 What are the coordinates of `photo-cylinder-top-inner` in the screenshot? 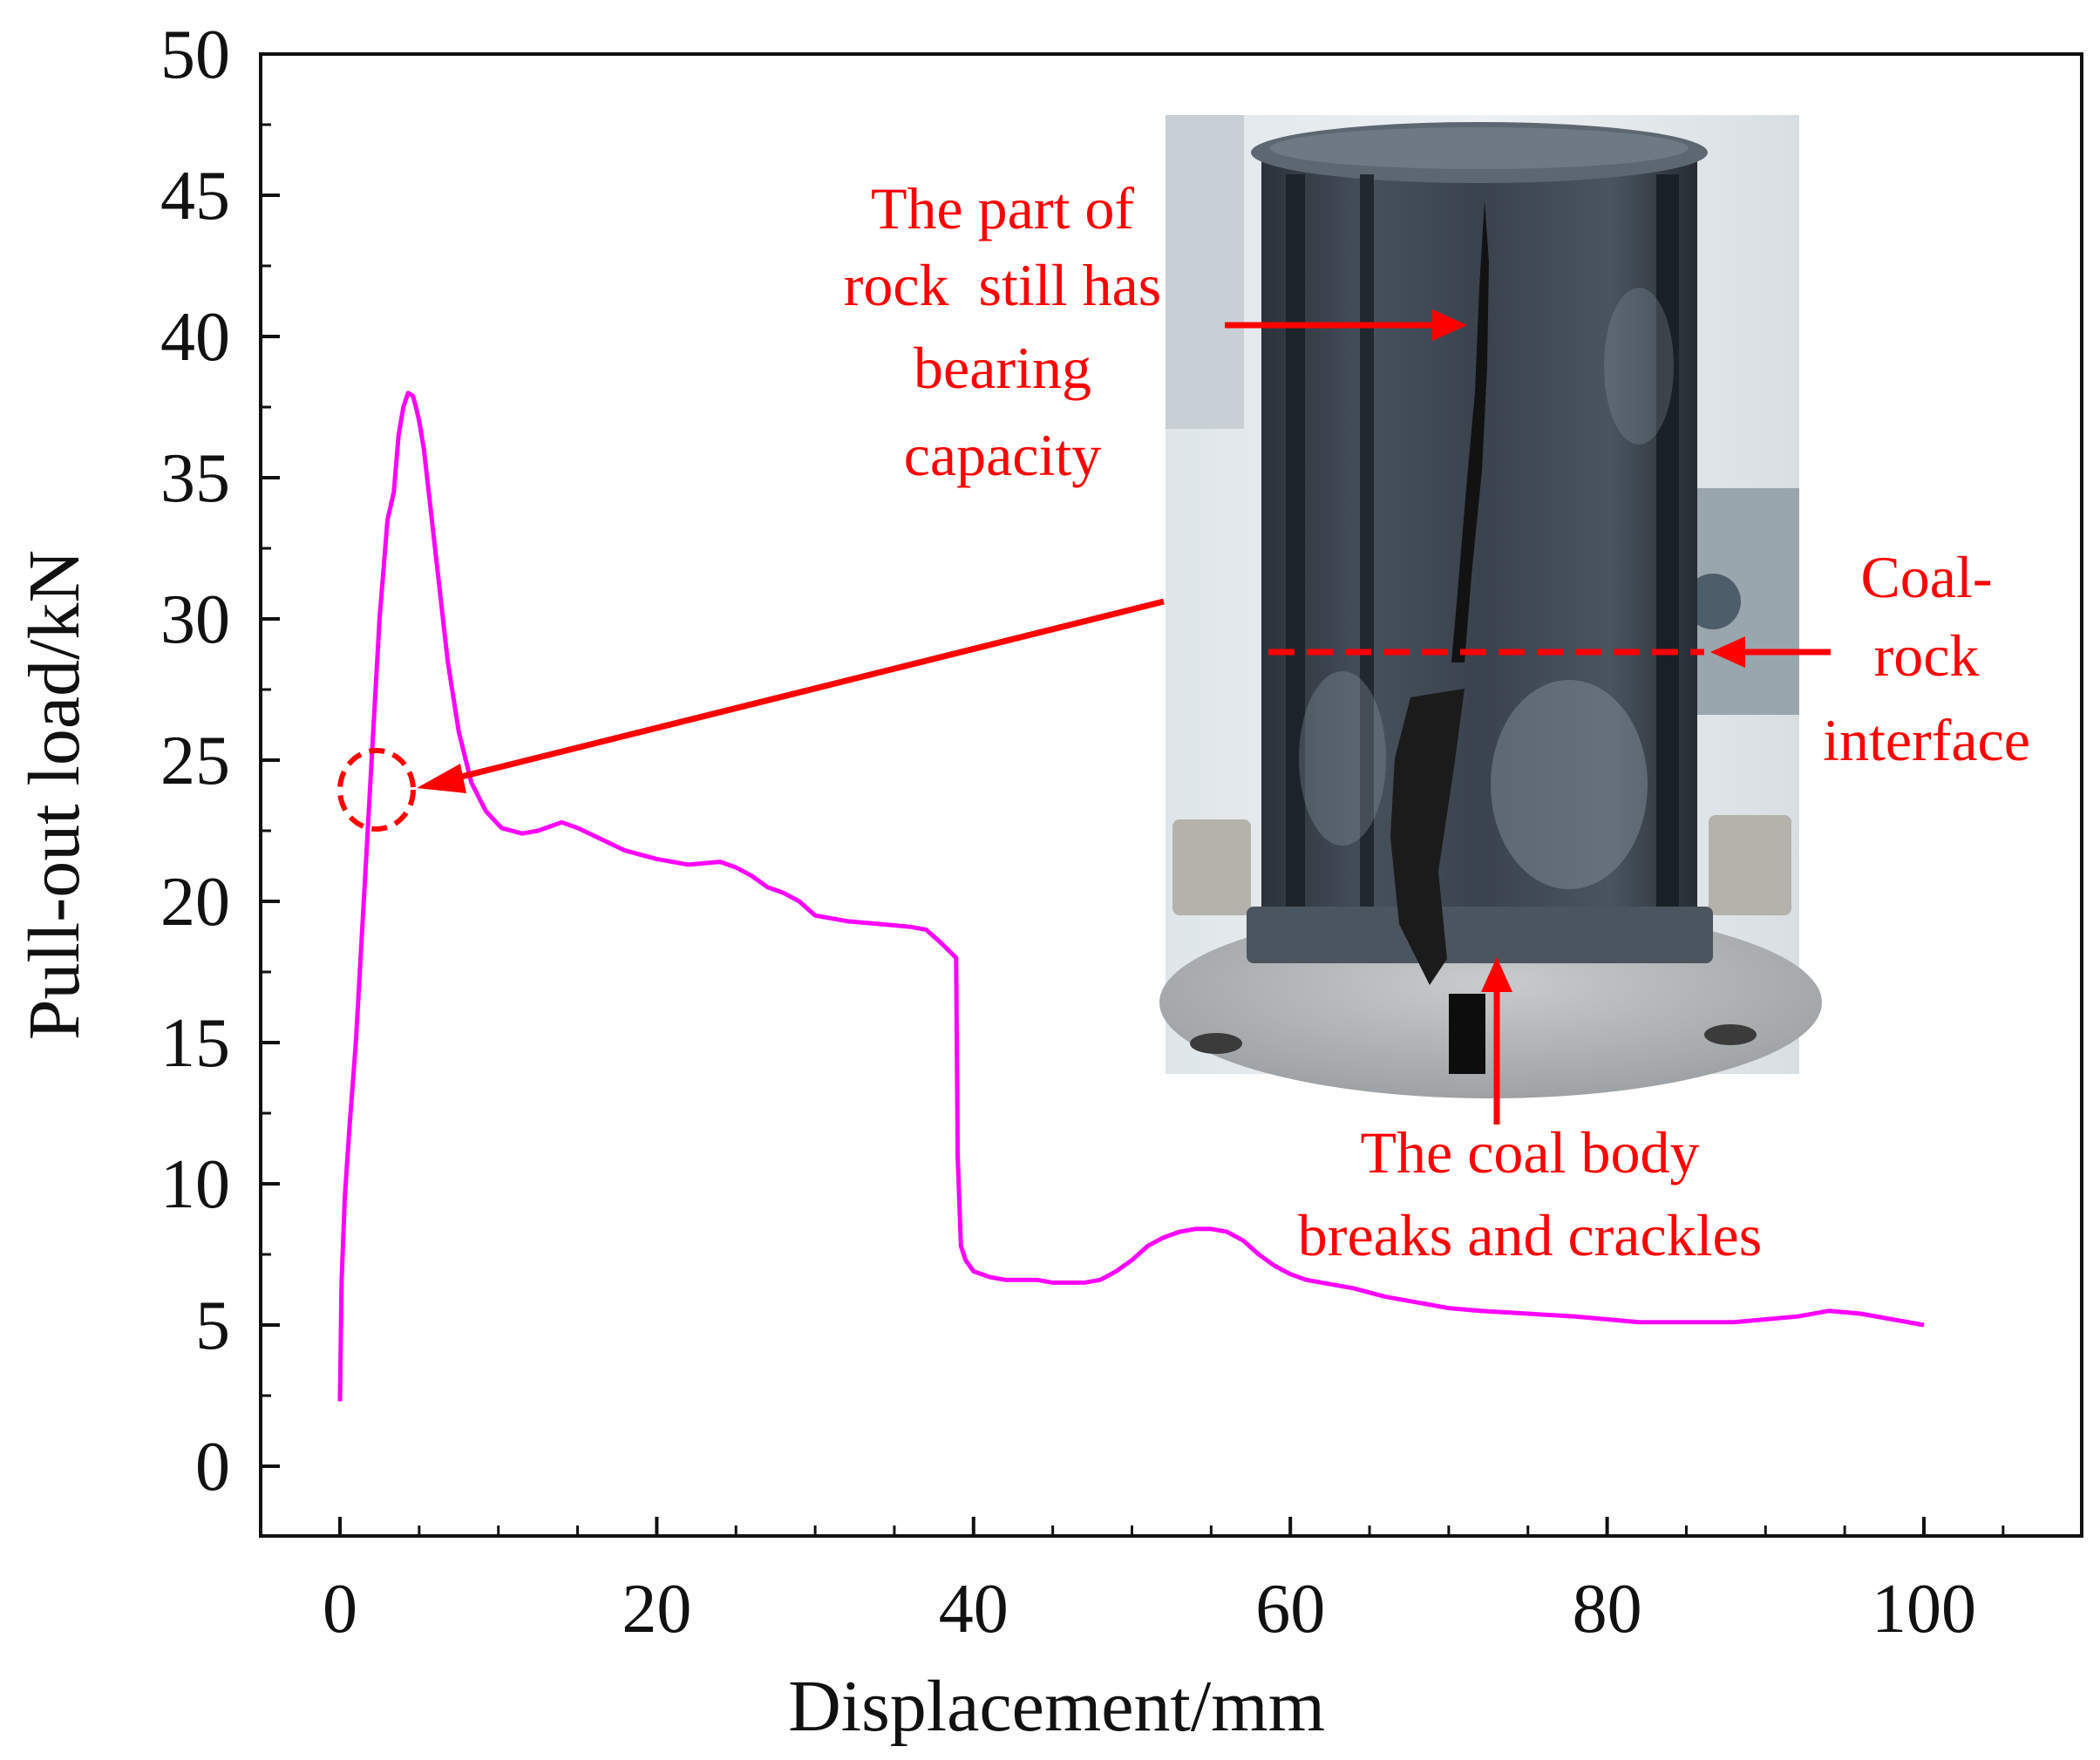 It's located at (1480, 148).